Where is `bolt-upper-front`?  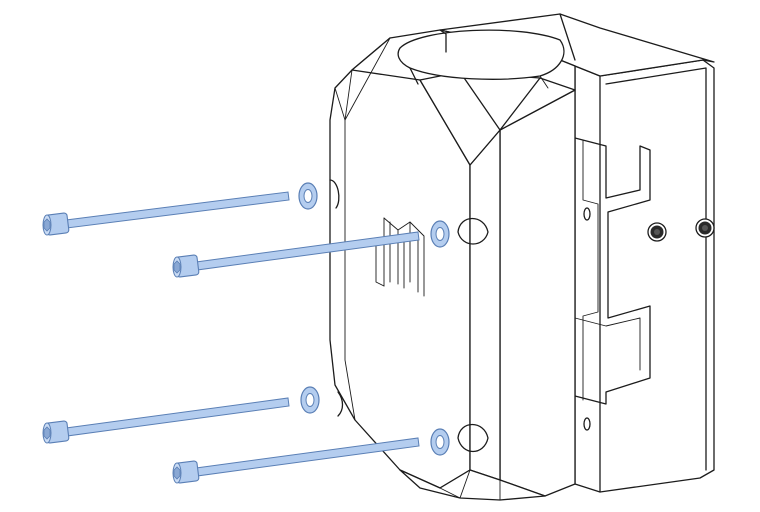 bolt-upper-front is located at coordinates (296, 254).